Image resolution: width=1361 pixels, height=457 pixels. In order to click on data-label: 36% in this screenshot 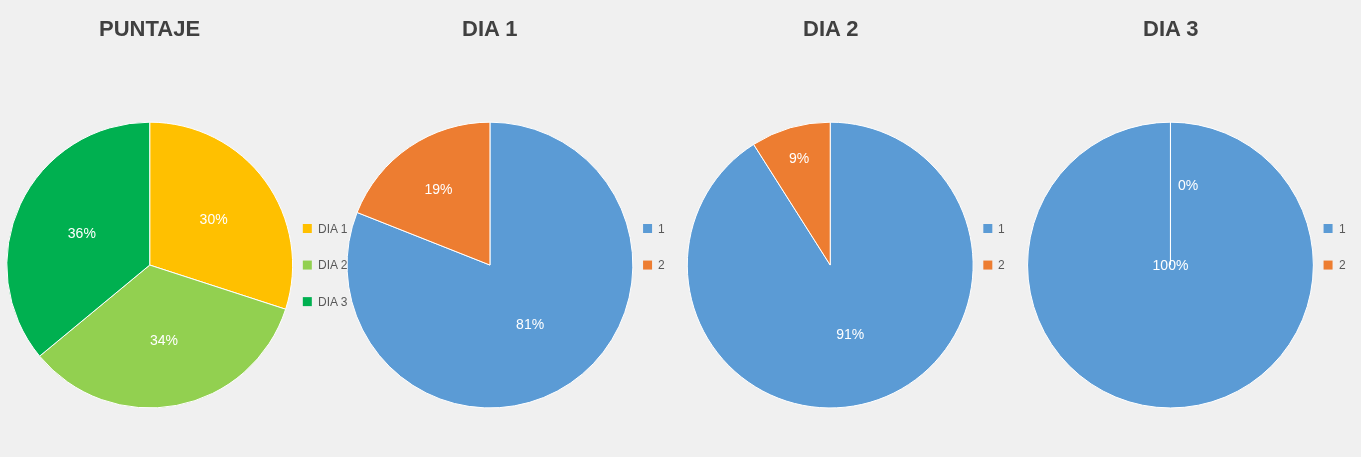, I will do `click(81, 233)`.